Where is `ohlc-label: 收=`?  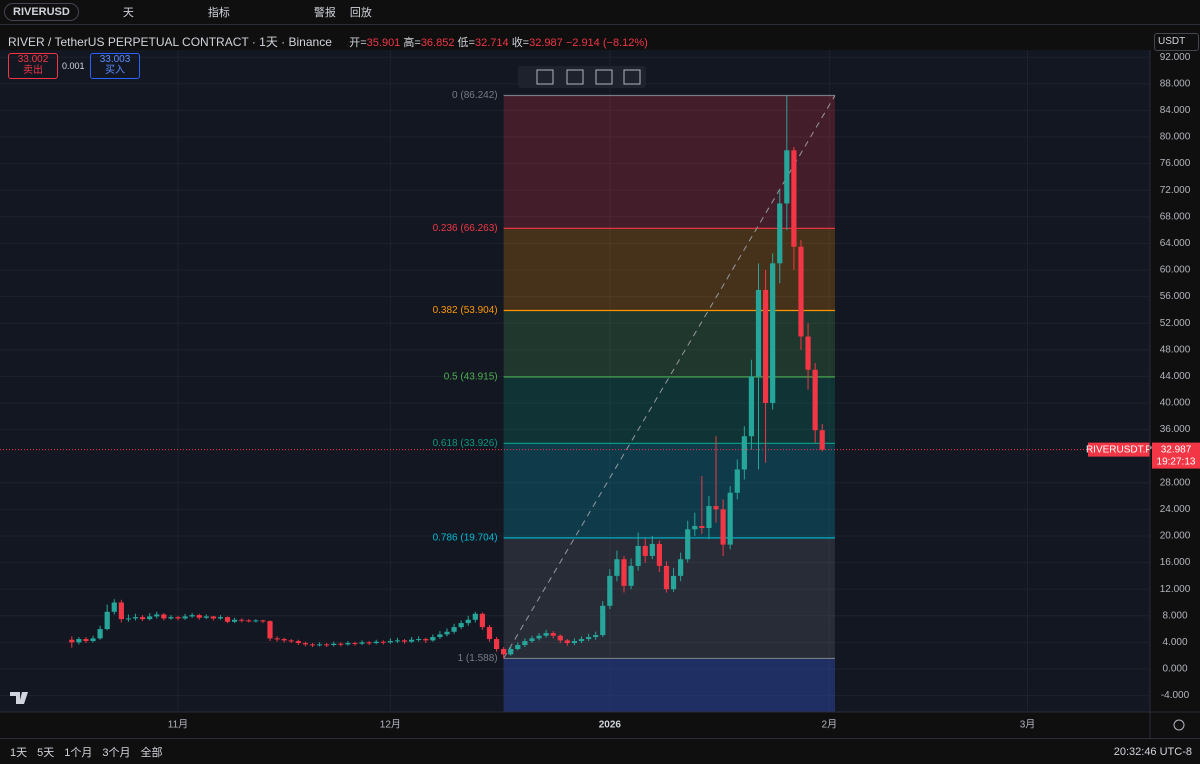 ohlc-label: 收= is located at coordinates (520, 43).